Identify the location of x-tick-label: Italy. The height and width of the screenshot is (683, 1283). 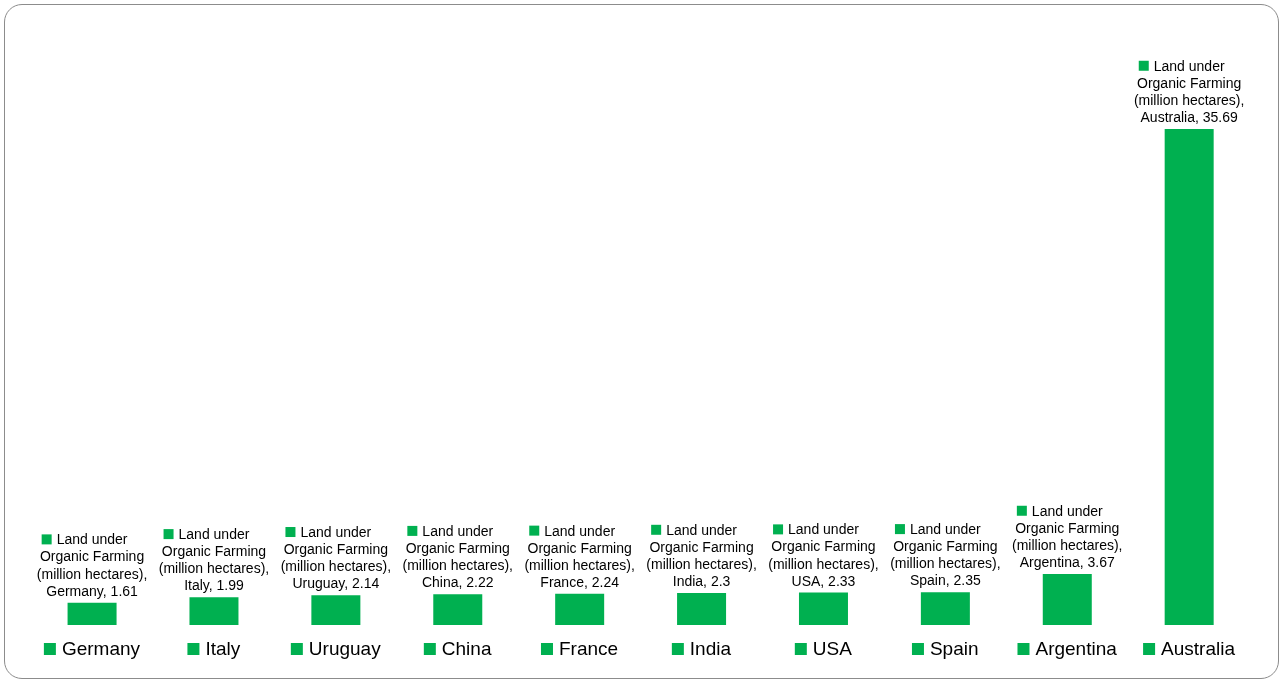
(223, 648).